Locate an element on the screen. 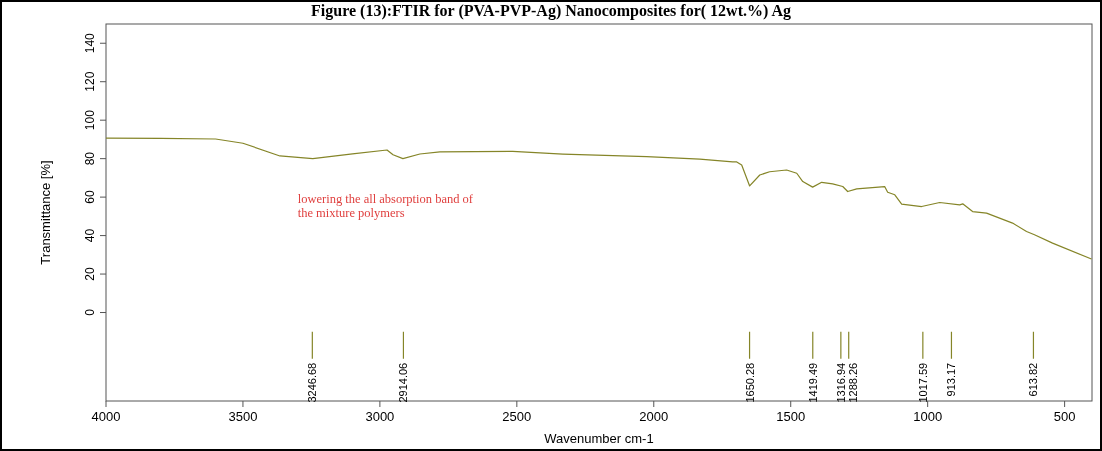 Image resolution: width=1102 pixels, height=451 pixels. ref-line-label: 1316.94 is located at coordinates (840, 382).